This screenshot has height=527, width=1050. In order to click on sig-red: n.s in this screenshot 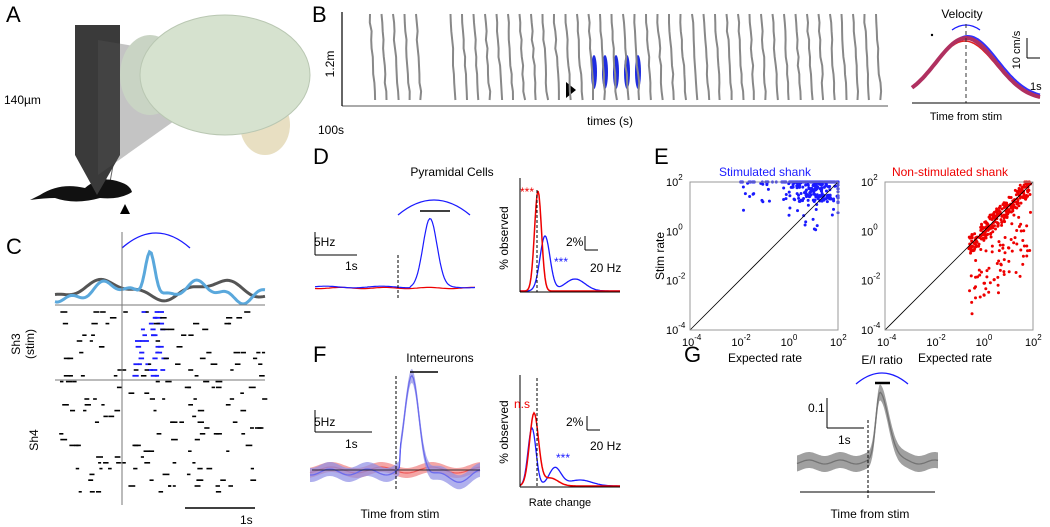, I will do `click(522, 404)`.